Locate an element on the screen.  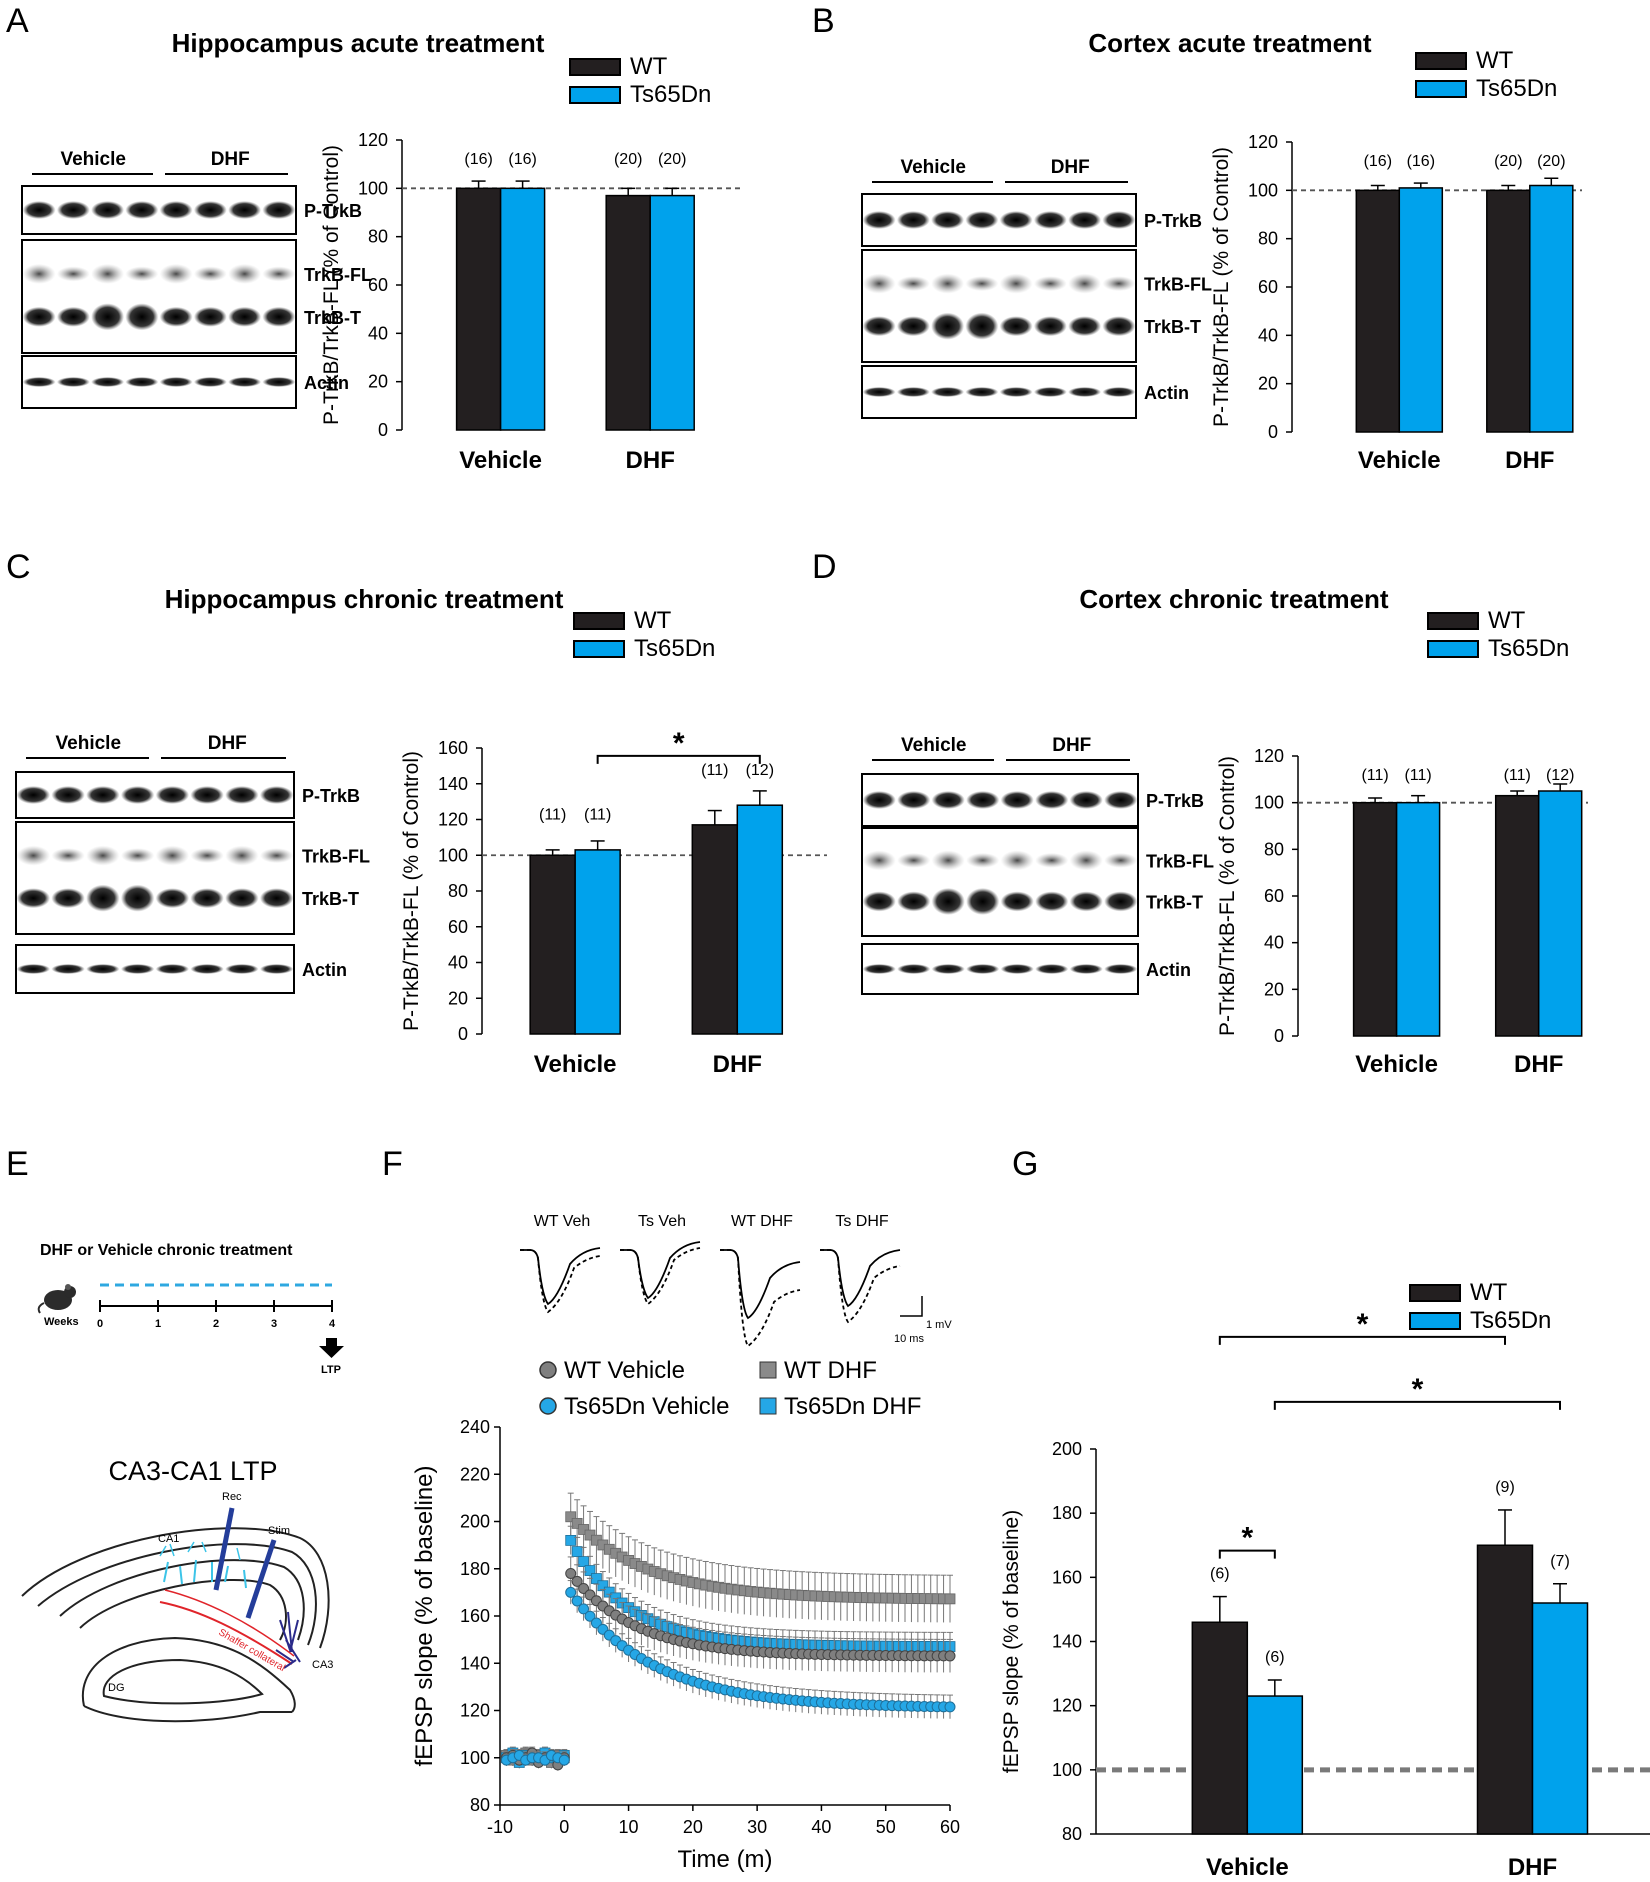
x-tick-label: 20 is located at coordinates (693, 1827).